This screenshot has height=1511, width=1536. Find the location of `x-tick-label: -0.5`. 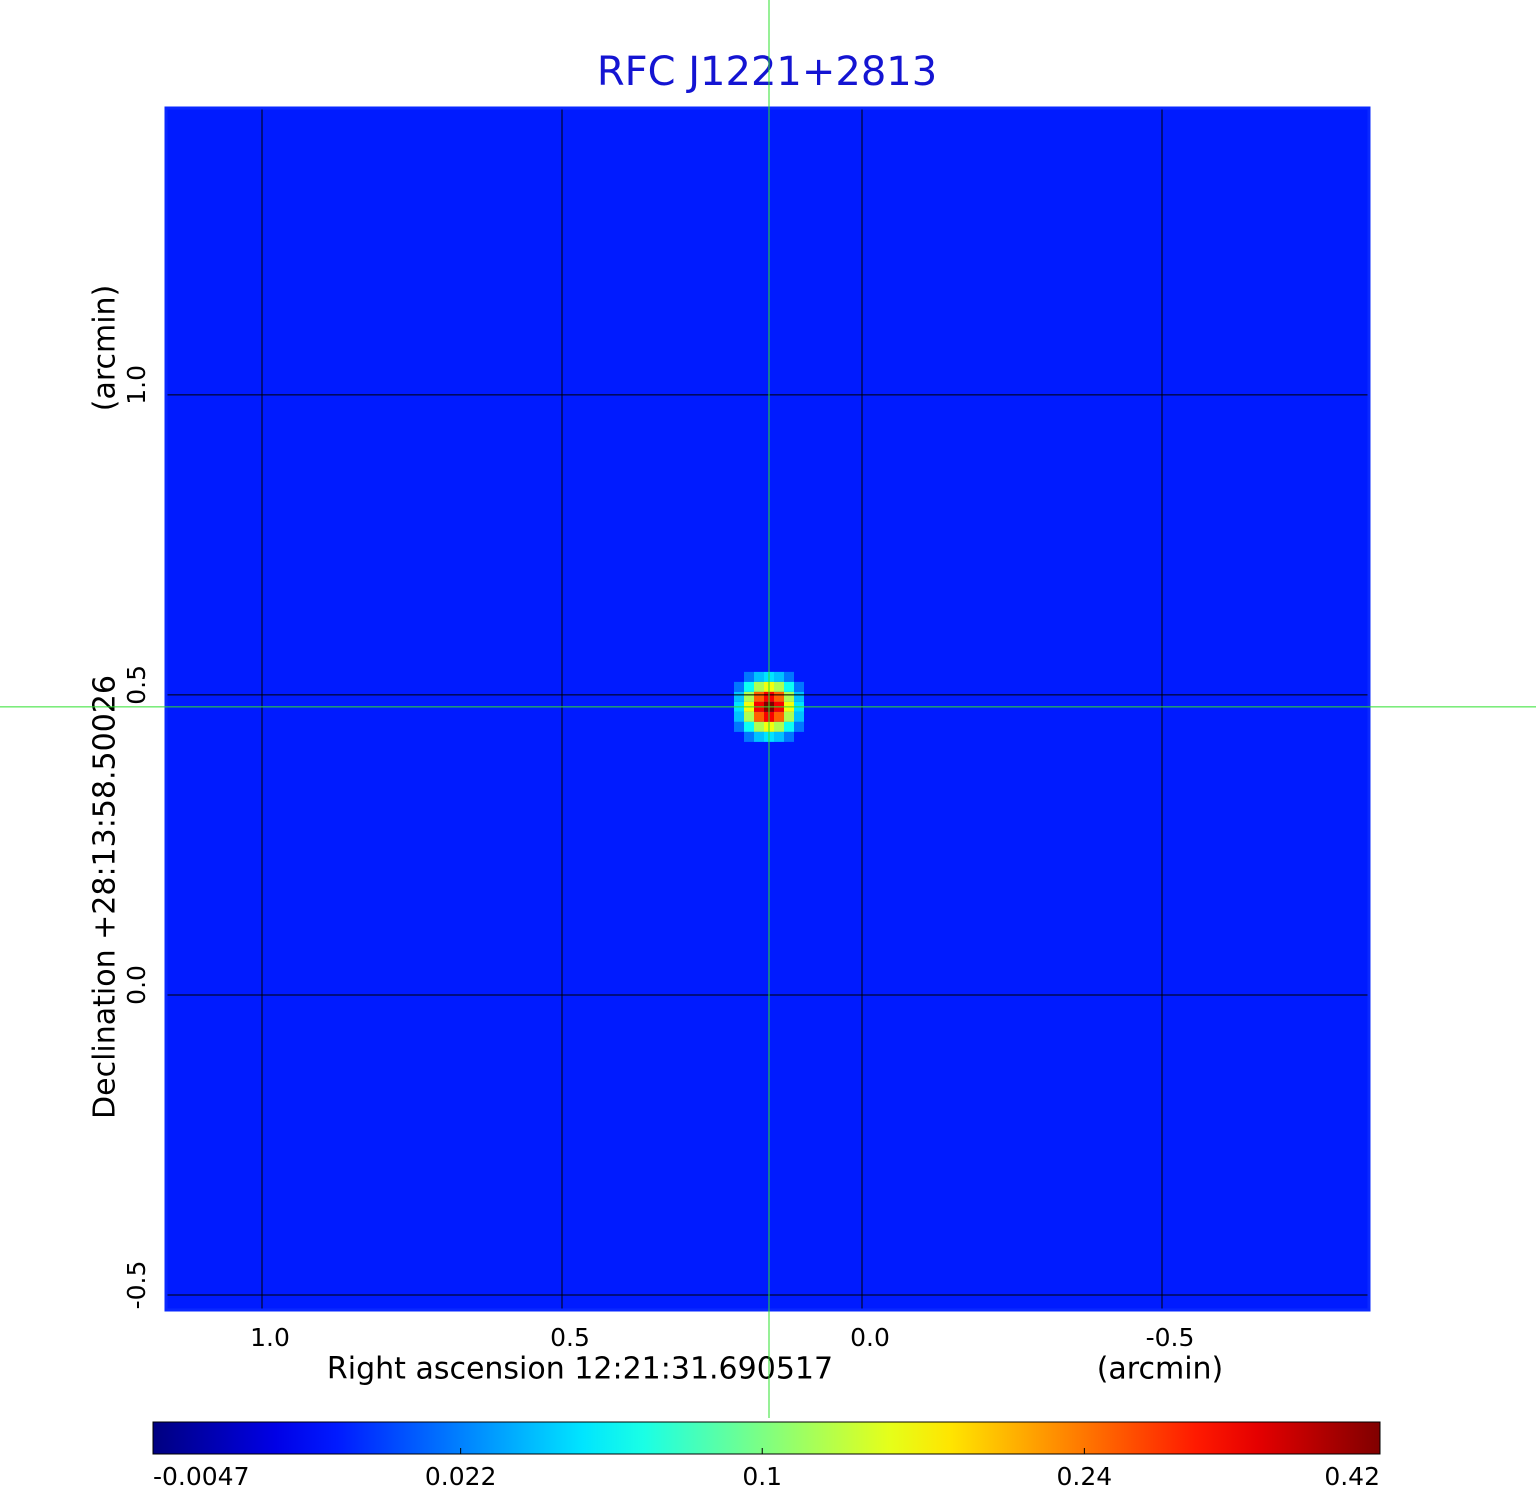

x-tick-label: -0.5 is located at coordinates (1170, 1337).